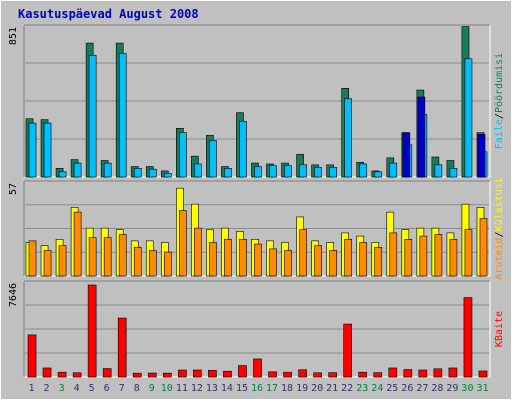 This screenshot has width=512, height=400. I want to click on x-tick-label: 7, so click(122, 388).